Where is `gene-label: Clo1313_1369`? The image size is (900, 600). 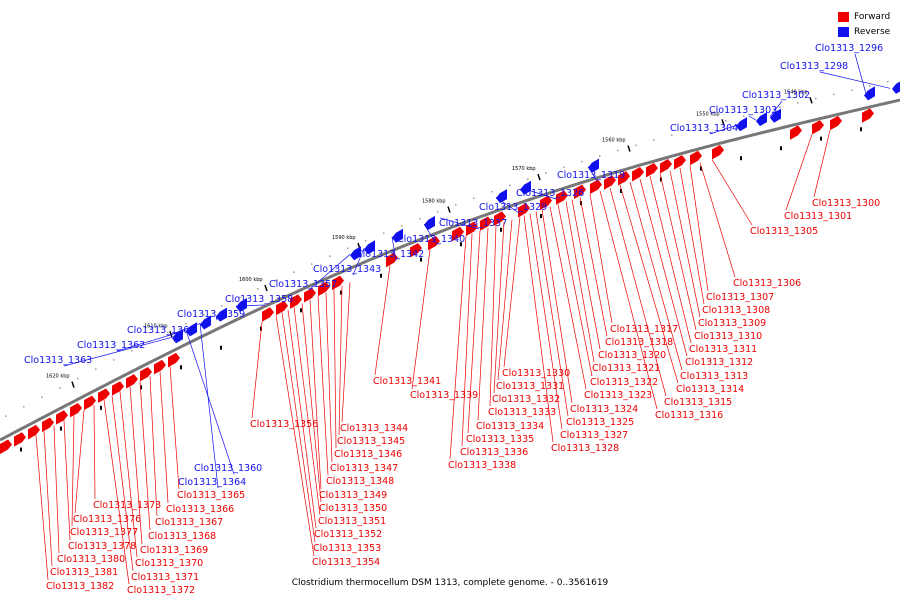
gene-label: Clo1313_1369 is located at coordinates (174, 550).